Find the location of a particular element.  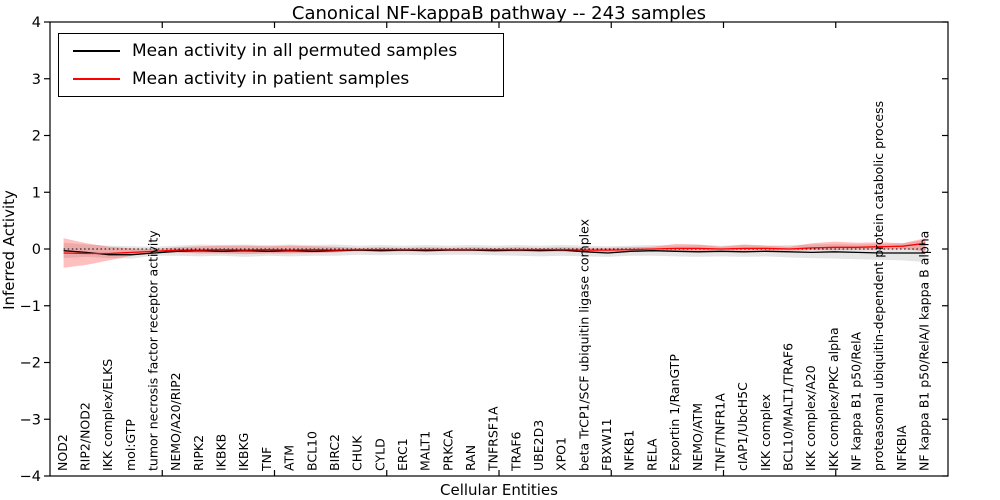

category-label: ATM is located at coordinates (289, 458).